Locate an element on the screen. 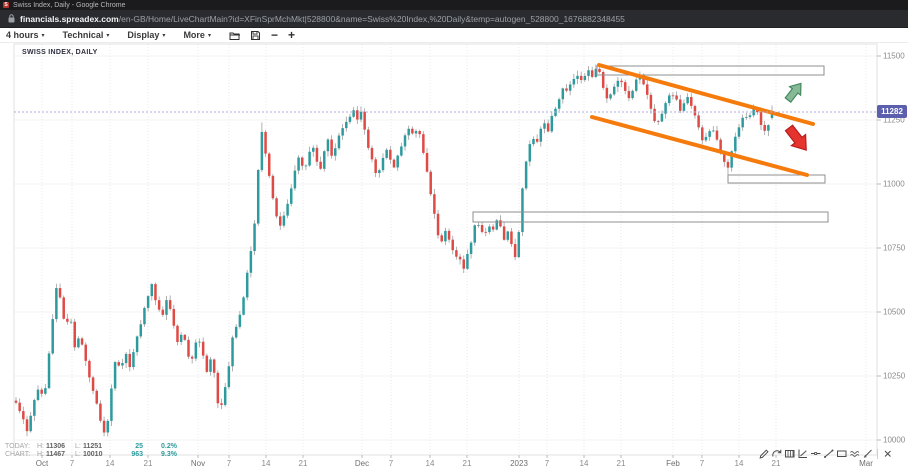 Image resolution: width=908 pixels, height=475 pixels. window-titlebar: S Swiss Index, Daily - Google Chrome is located at coordinates (454, 5).